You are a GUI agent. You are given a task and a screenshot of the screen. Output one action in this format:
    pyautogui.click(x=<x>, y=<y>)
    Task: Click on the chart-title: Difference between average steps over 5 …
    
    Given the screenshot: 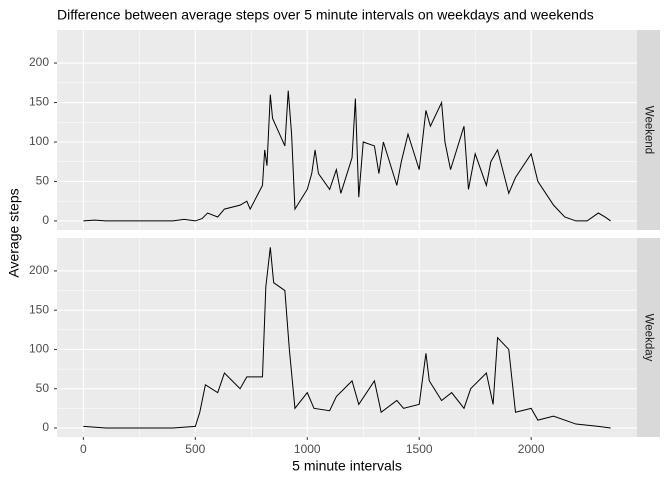 What is the action you would take?
    pyautogui.click(x=325, y=15)
    